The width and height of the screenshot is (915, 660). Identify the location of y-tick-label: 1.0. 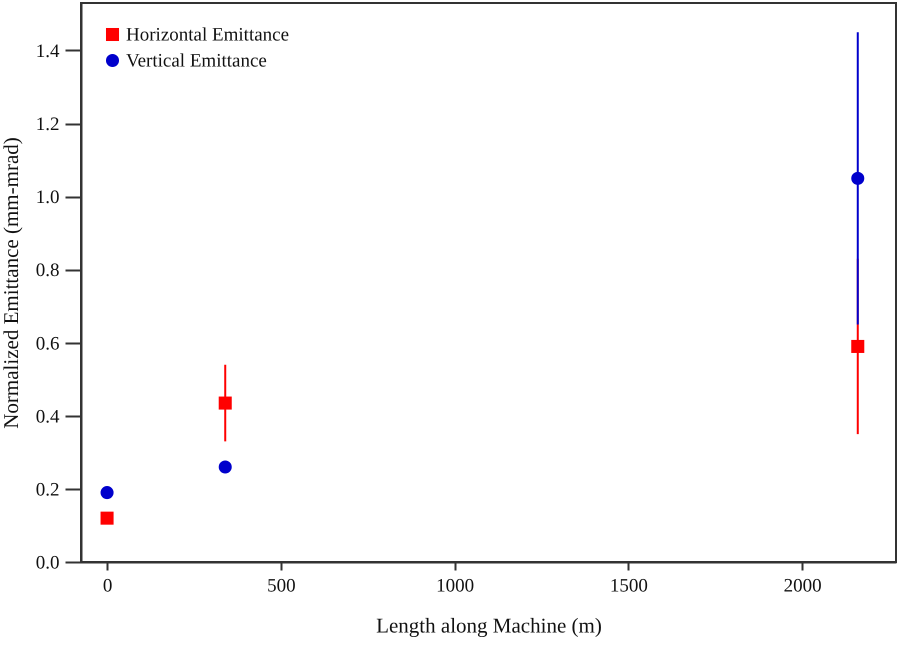
(48, 197).